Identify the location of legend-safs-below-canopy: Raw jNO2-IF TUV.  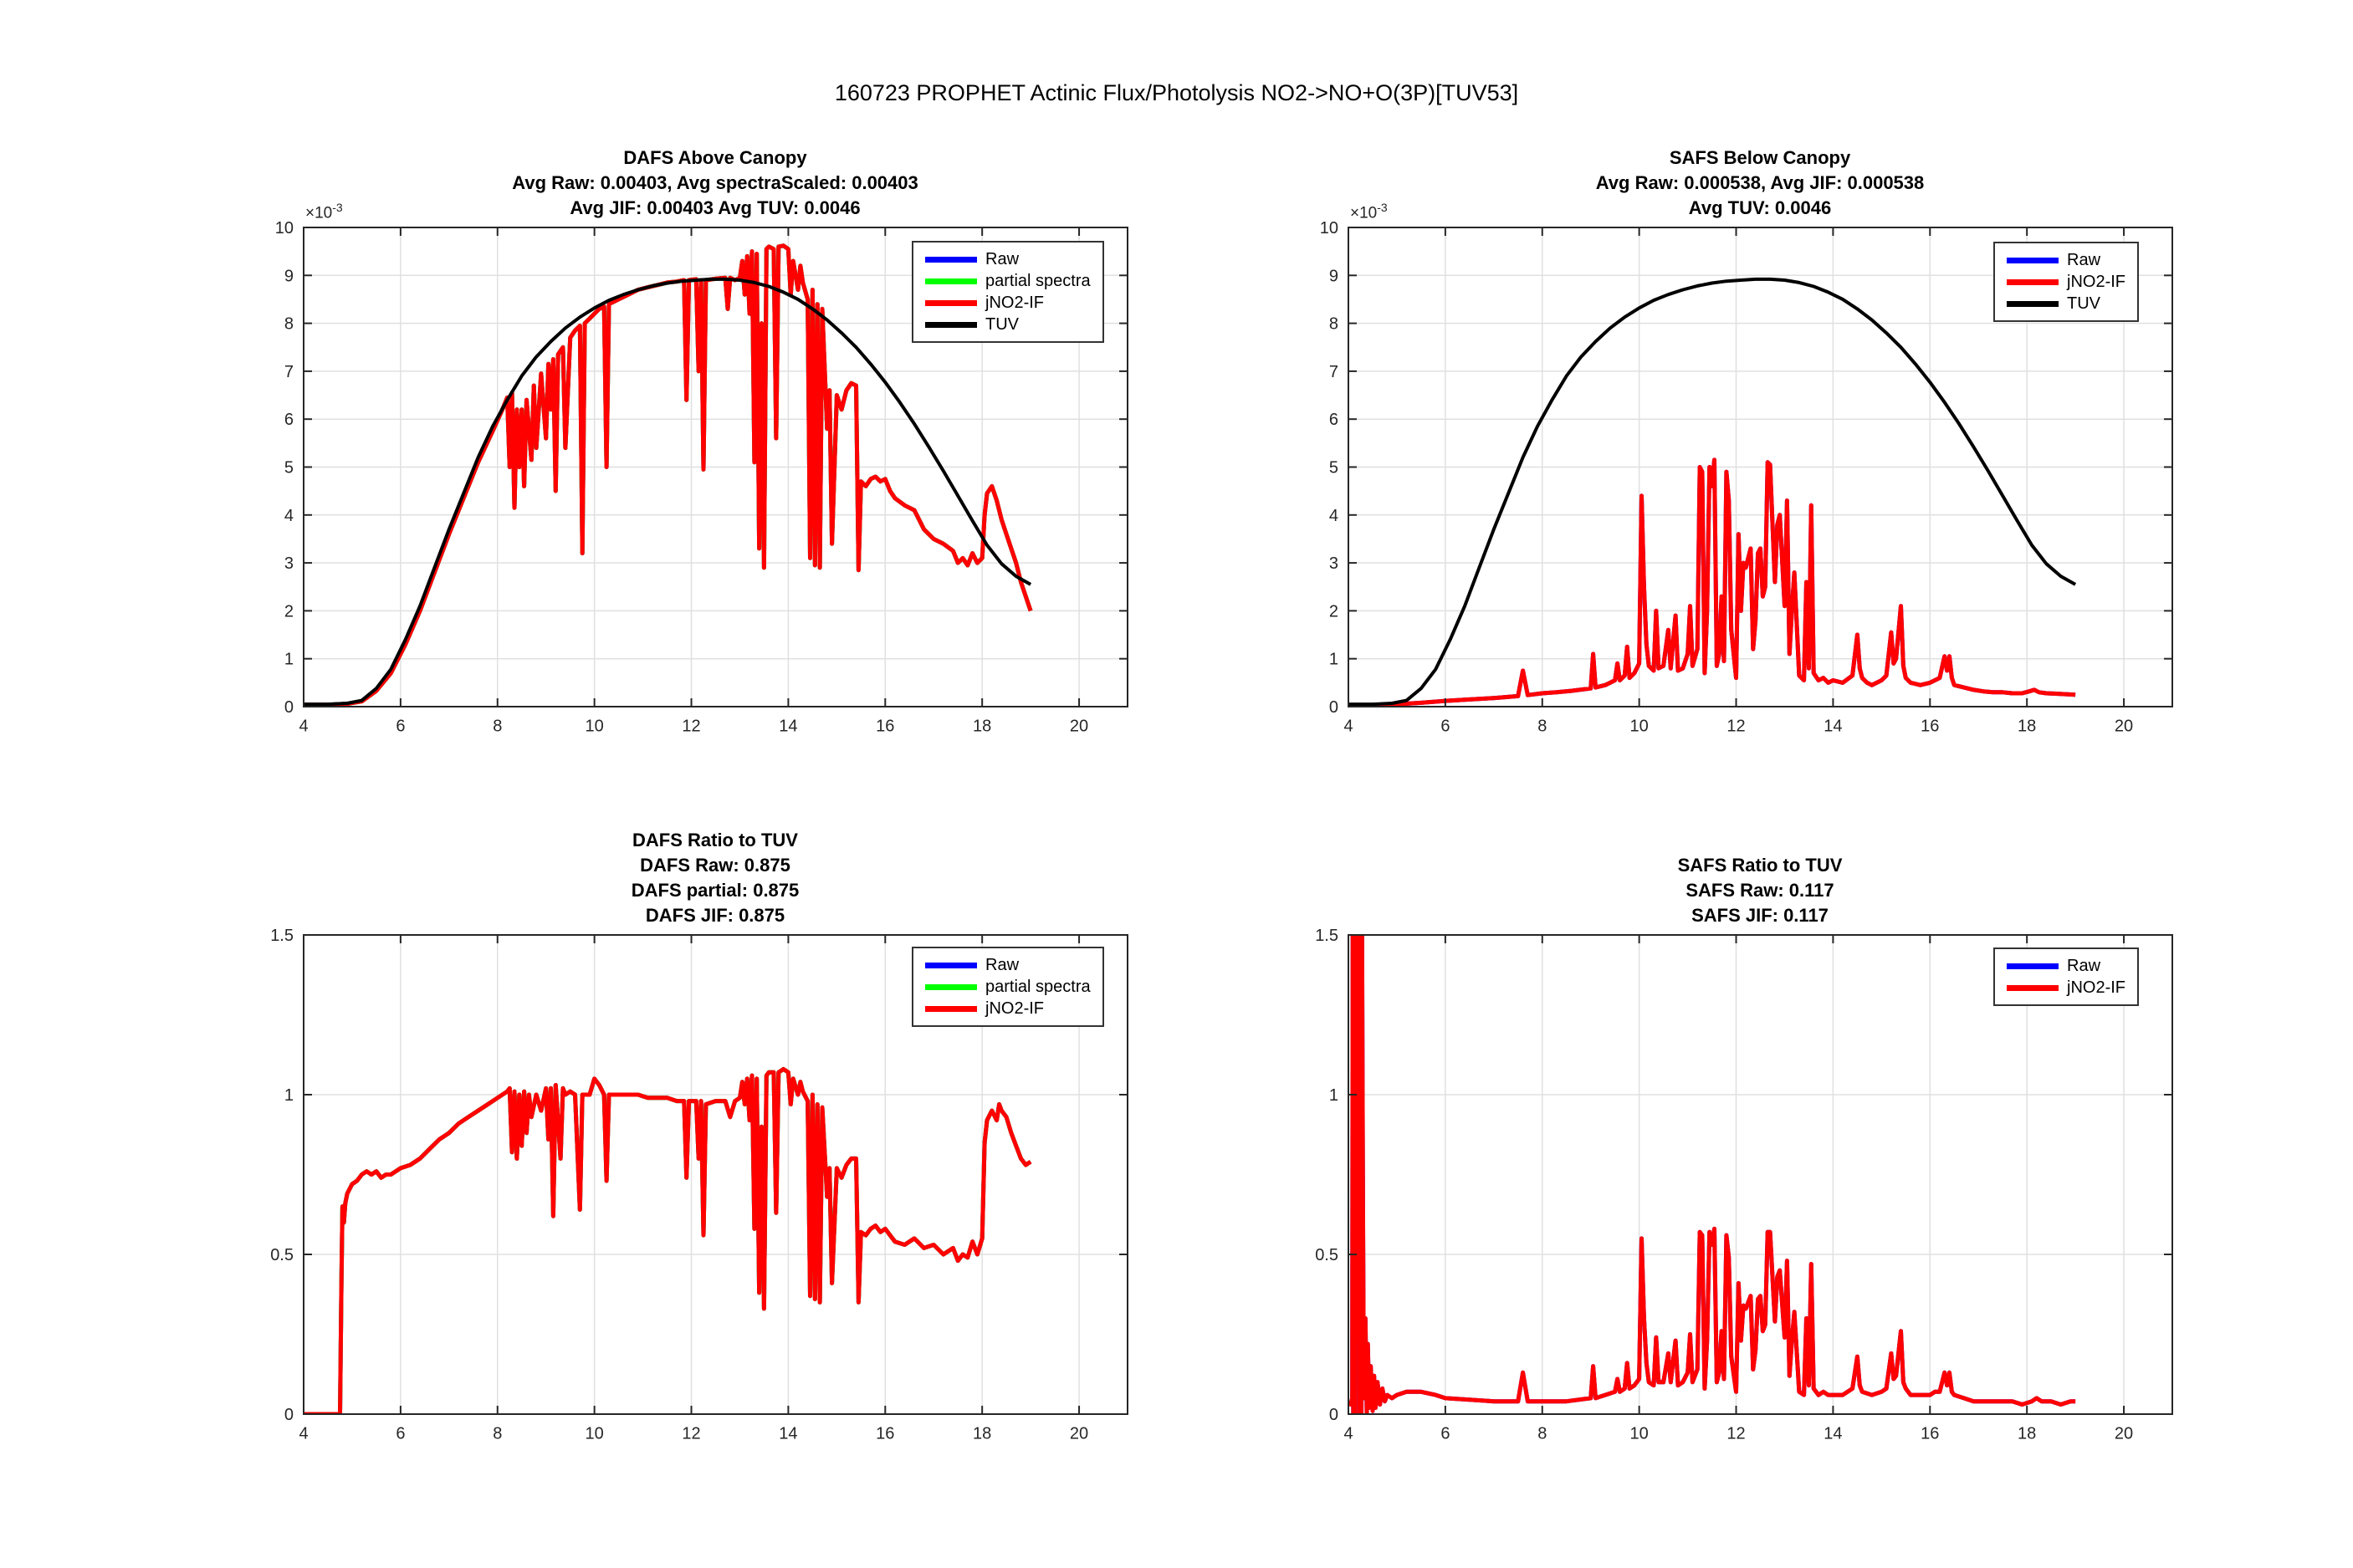
(2066, 282).